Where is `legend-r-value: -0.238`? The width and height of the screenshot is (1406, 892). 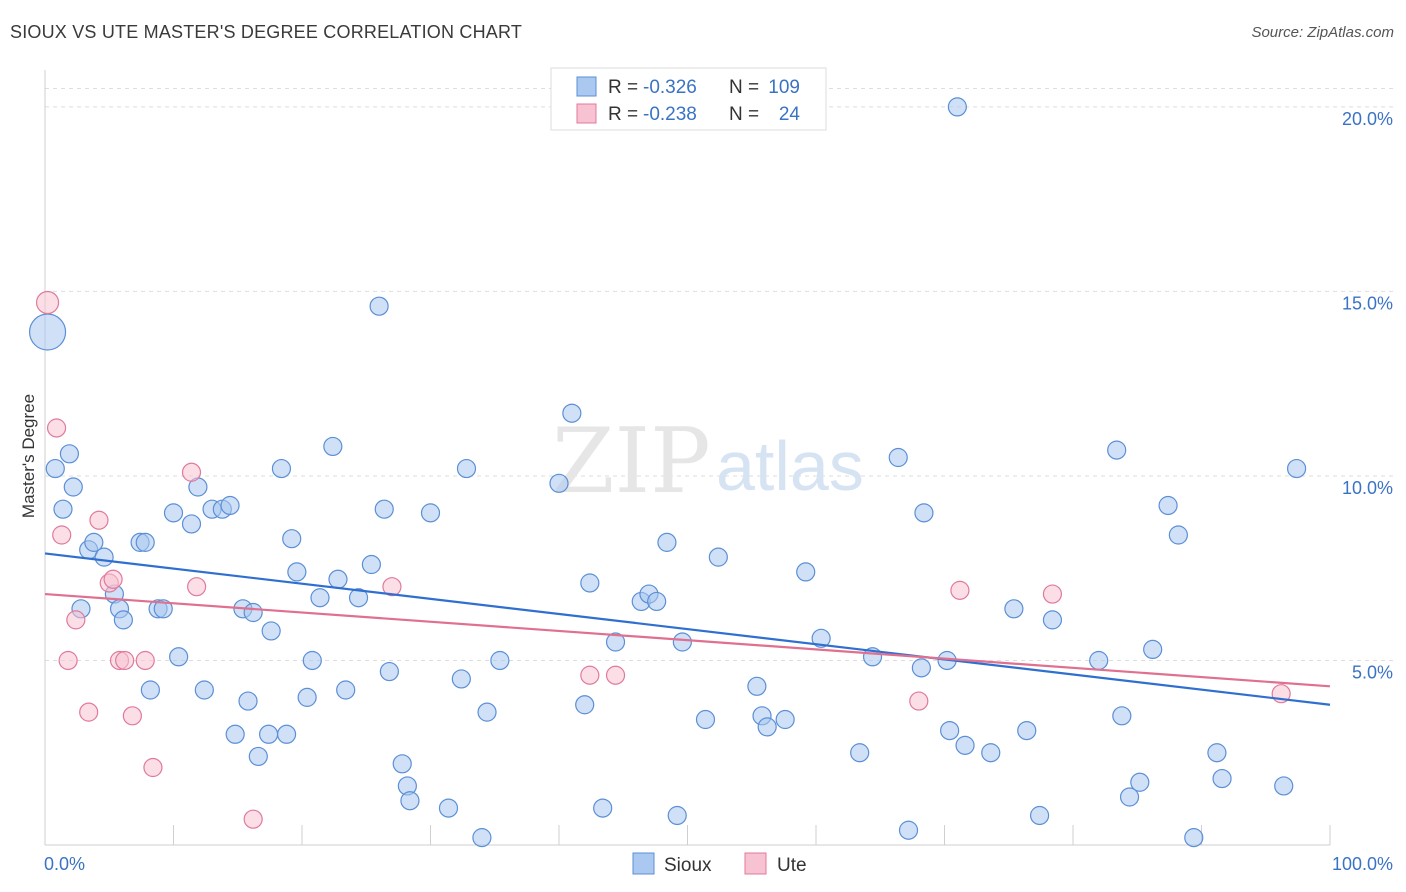
legend-r-value: -0.238 is located at coordinates (670, 114).